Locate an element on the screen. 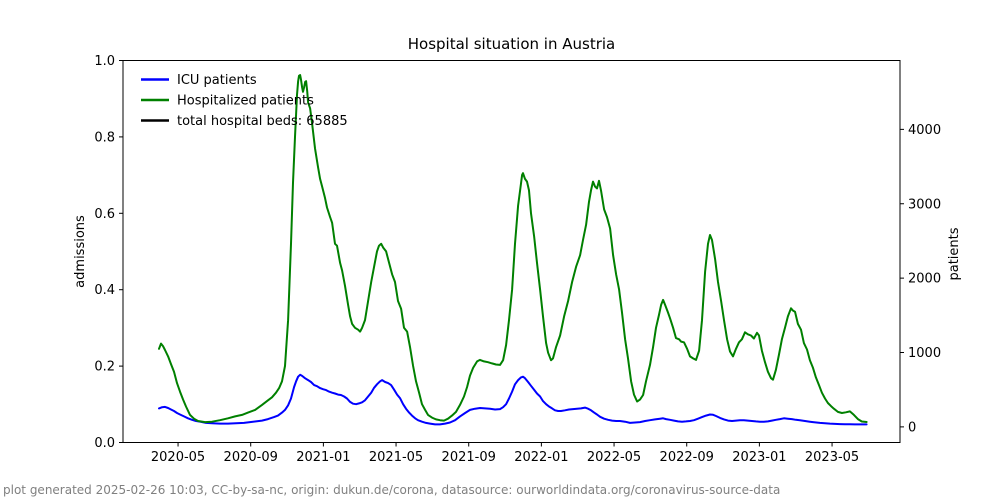  x-tick-label: 2021-09 is located at coordinates (469, 457).